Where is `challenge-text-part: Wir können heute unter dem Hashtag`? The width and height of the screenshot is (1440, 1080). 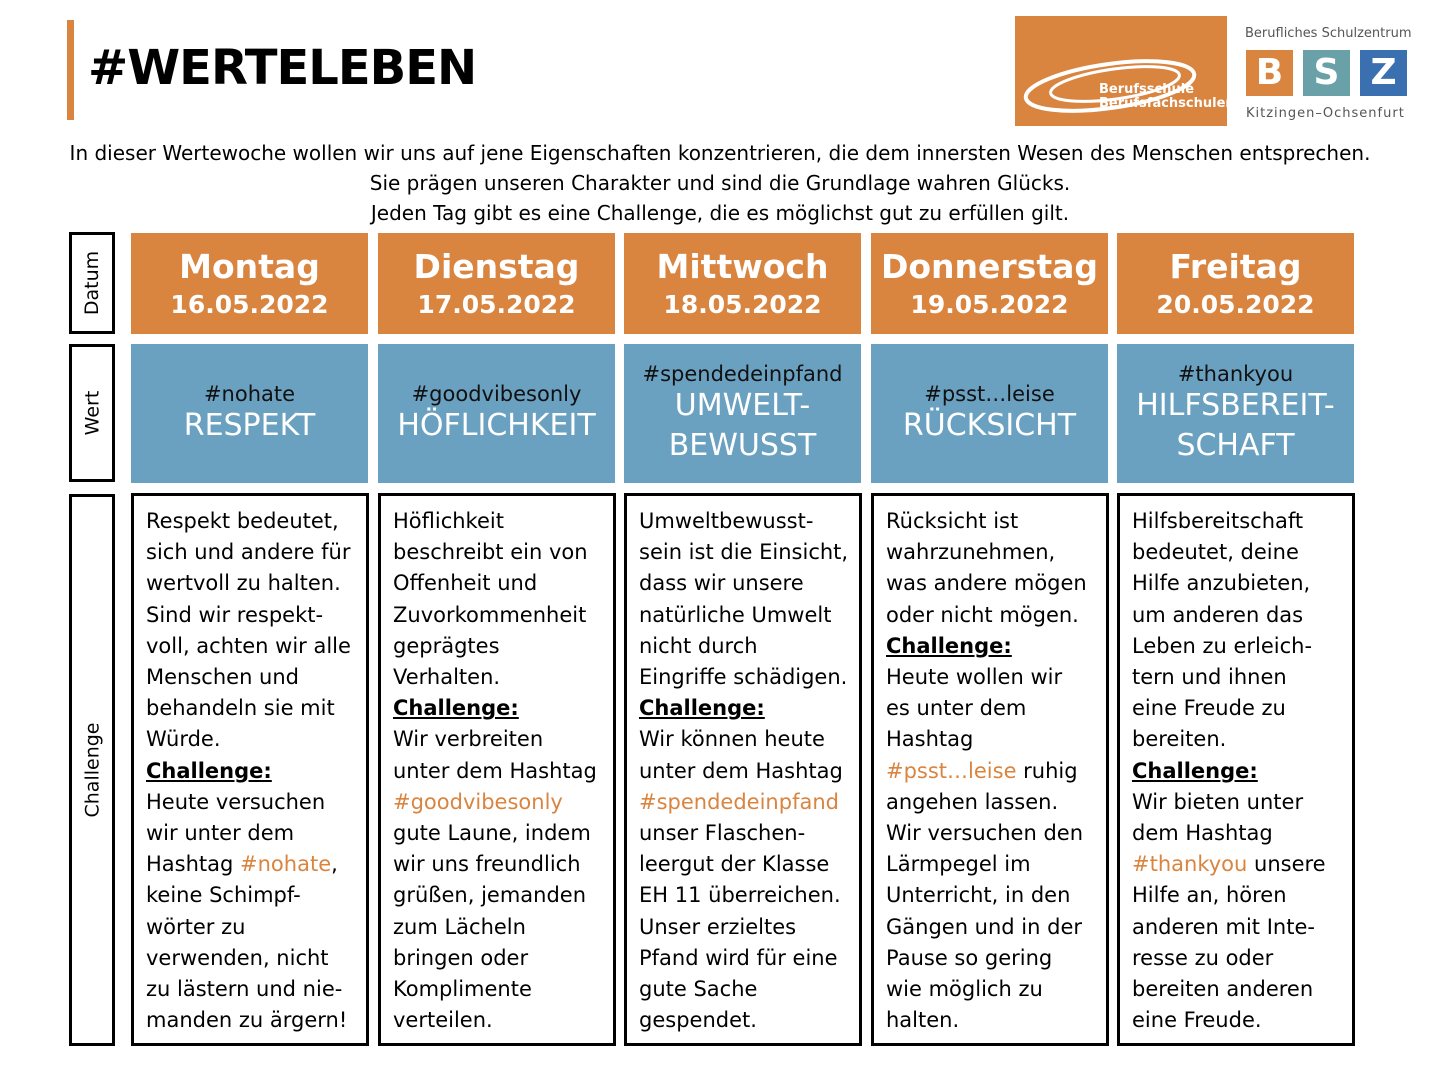
challenge-text-part: Wir können heute unter dem Hashtag is located at coordinates (741, 755).